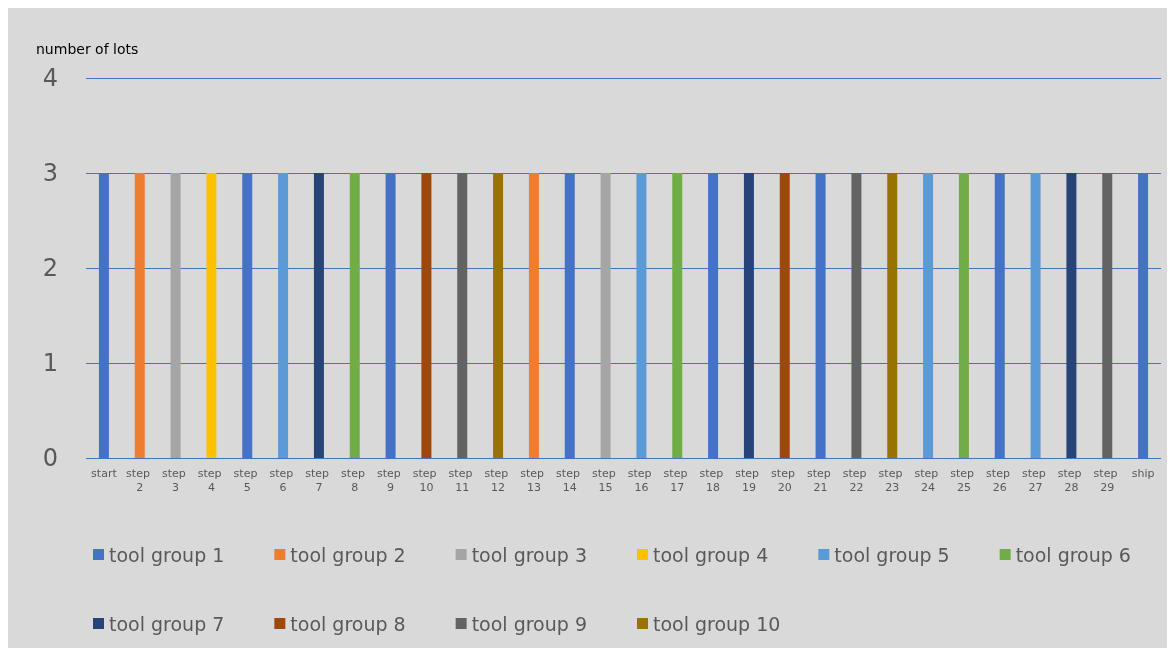  Describe the element at coordinates (283, 480) in the screenshot. I see `x-tick-label: step 6` at that location.